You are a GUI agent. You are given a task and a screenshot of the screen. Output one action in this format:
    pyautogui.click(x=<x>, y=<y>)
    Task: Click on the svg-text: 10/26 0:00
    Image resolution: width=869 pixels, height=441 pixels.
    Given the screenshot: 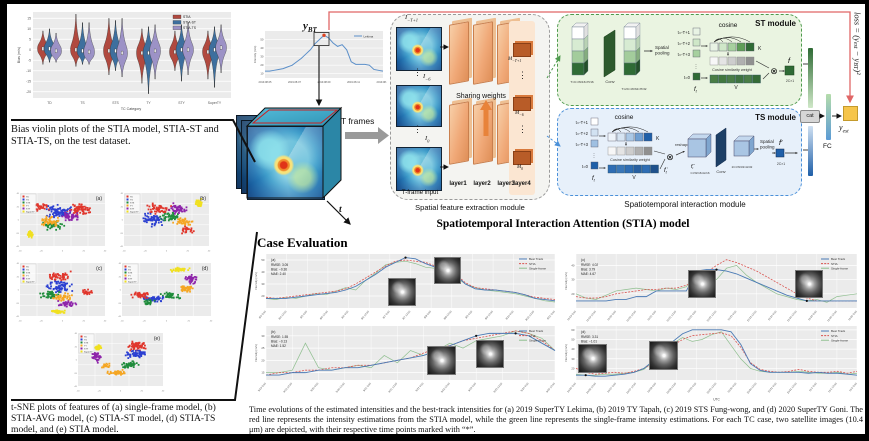 What is the action you would take?
    pyautogui.click(x=571, y=387)
    